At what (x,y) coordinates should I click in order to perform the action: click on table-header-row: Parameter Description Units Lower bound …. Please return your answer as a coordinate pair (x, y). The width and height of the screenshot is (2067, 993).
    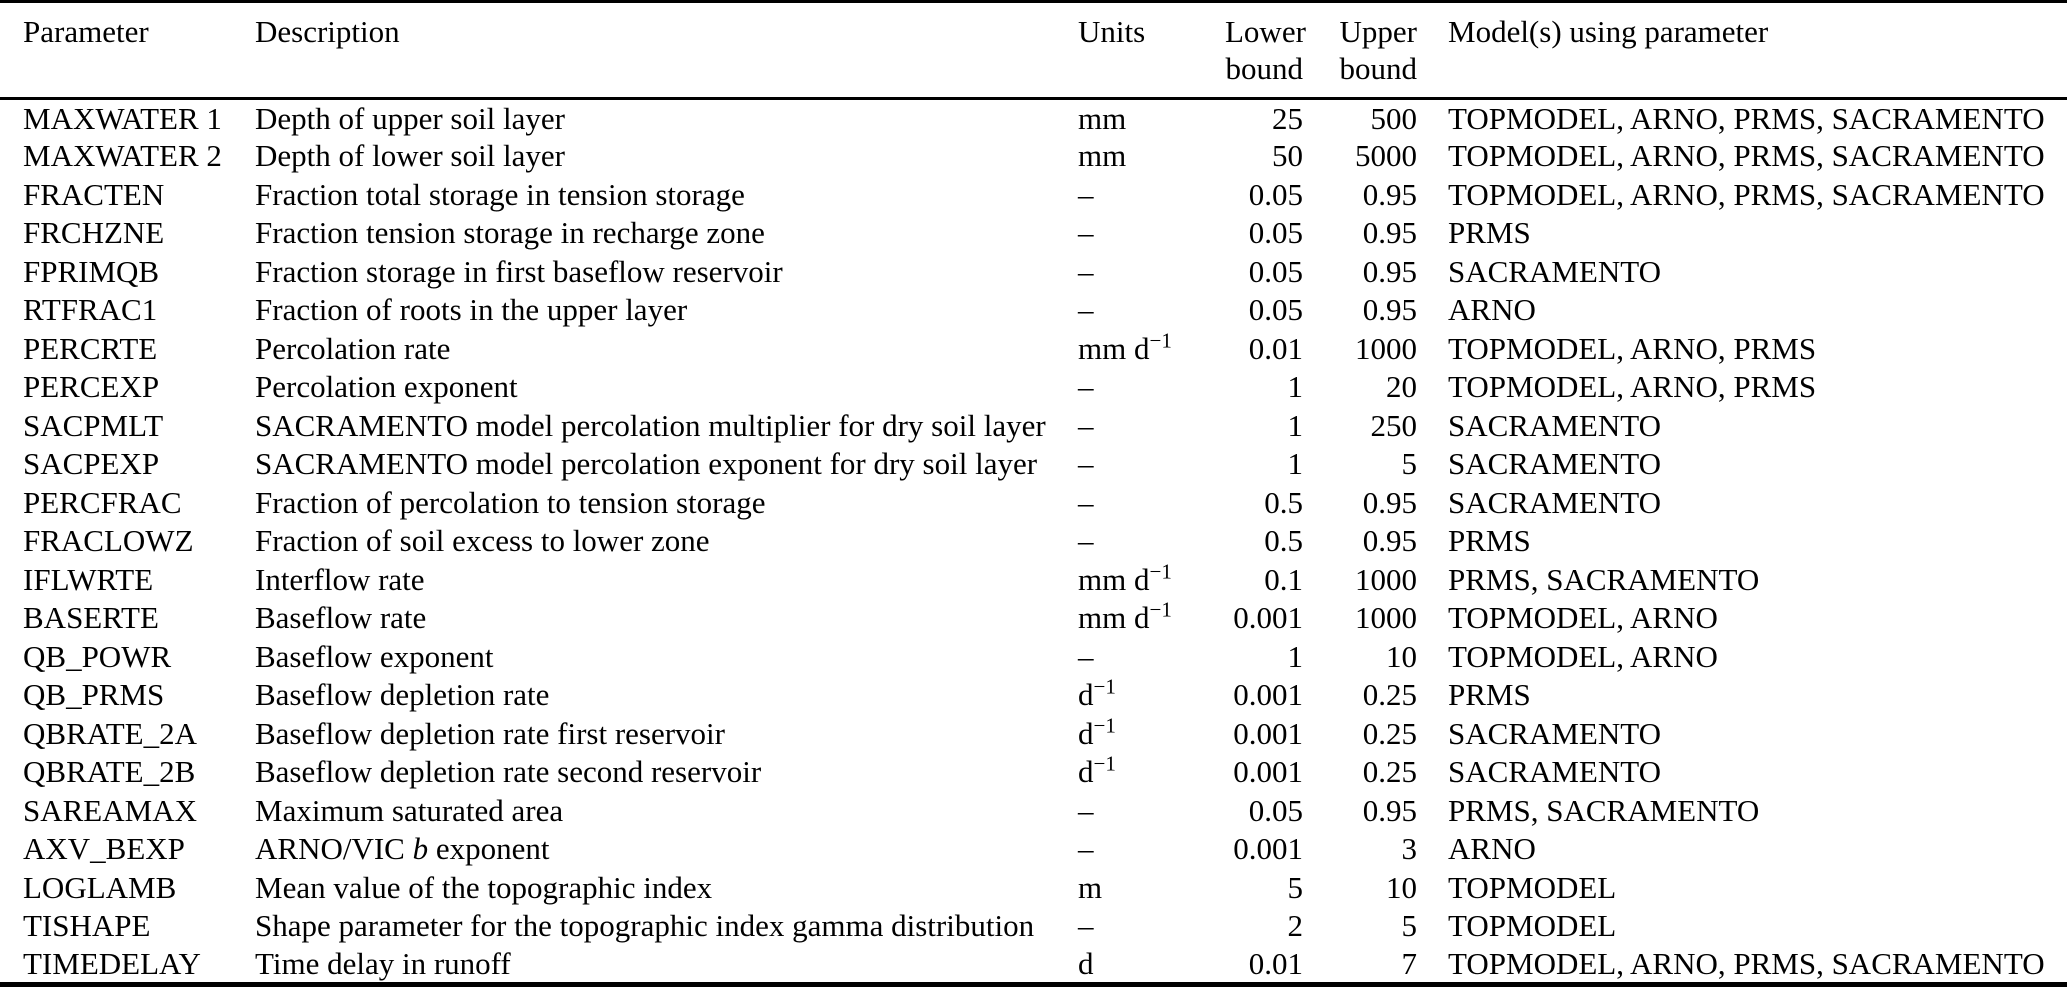
    Looking at the image, I should click on (1033, 50).